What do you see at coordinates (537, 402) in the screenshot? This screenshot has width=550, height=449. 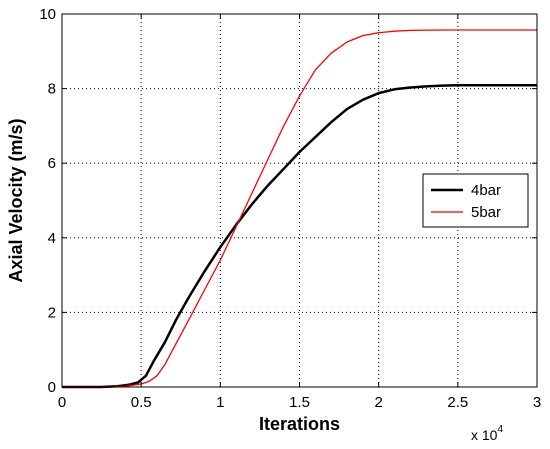 I see `x-tick-label: 3` at bounding box center [537, 402].